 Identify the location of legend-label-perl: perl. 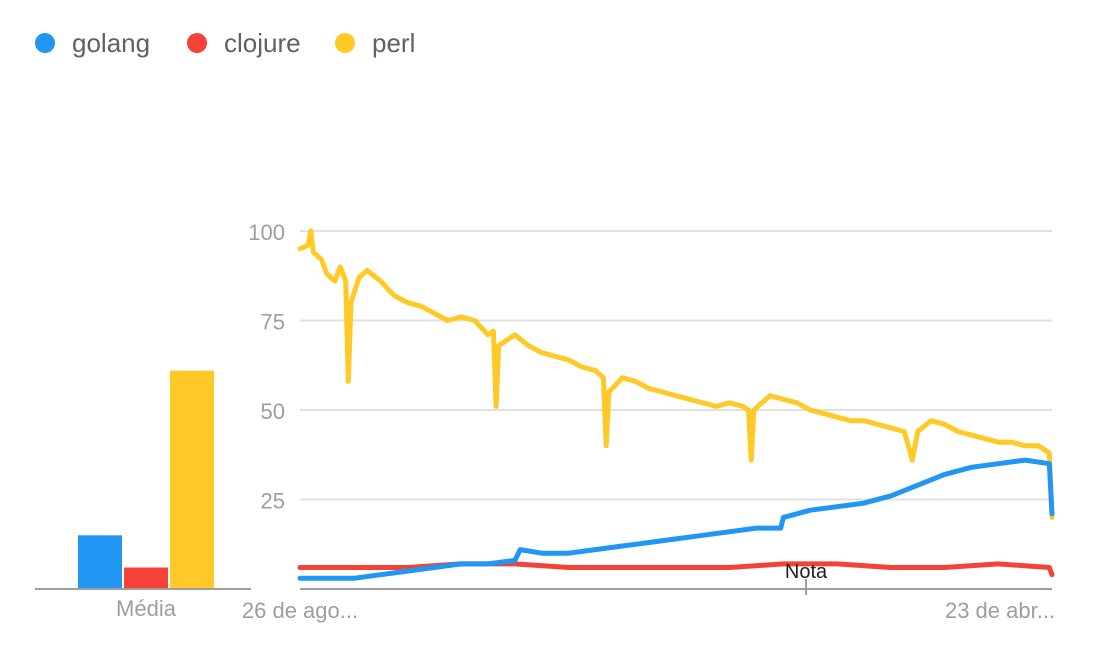
(393, 43).